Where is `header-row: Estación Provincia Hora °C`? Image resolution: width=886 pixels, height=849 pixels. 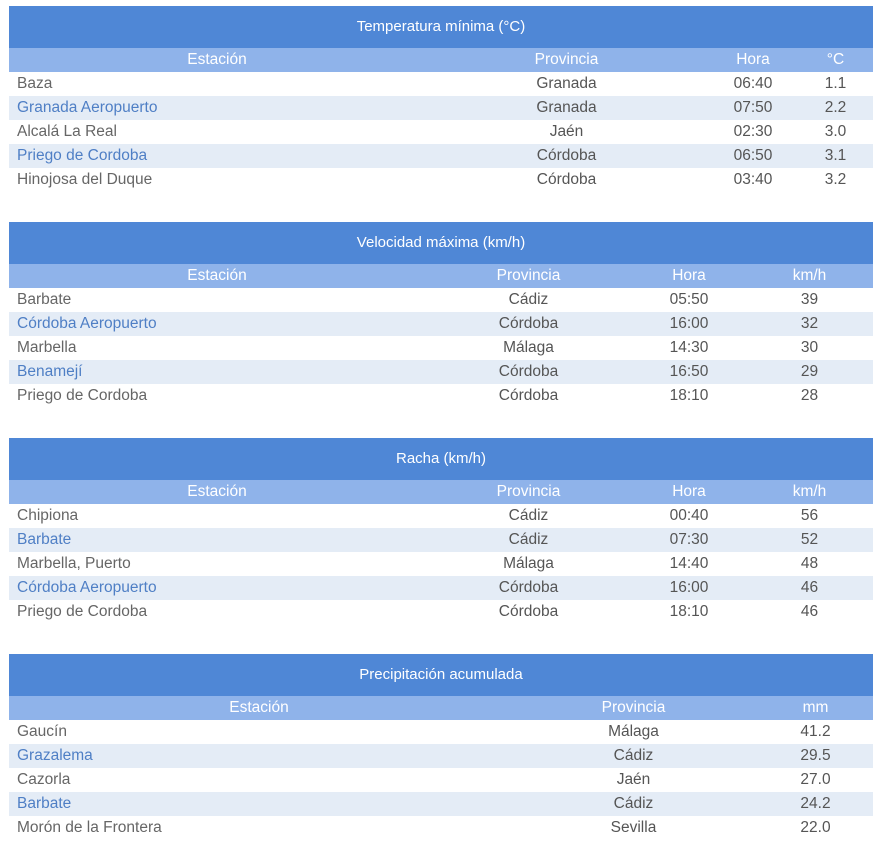
header-row: Estación Provincia Hora °C is located at coordinates (441, 60).